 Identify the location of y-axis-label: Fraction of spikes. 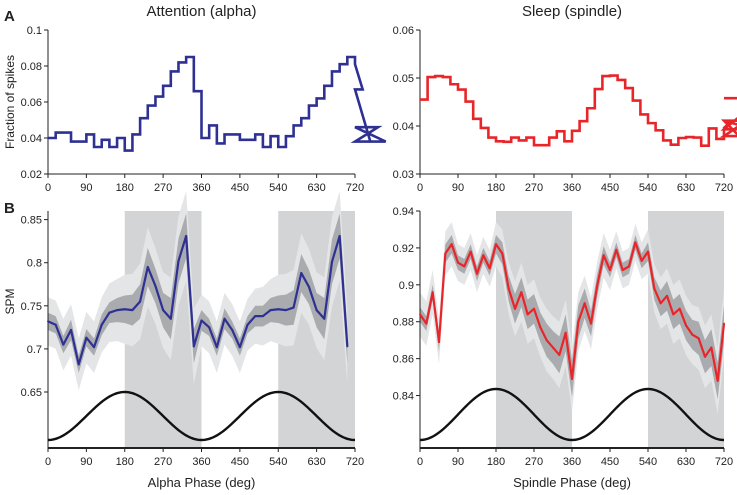
(10, 102).